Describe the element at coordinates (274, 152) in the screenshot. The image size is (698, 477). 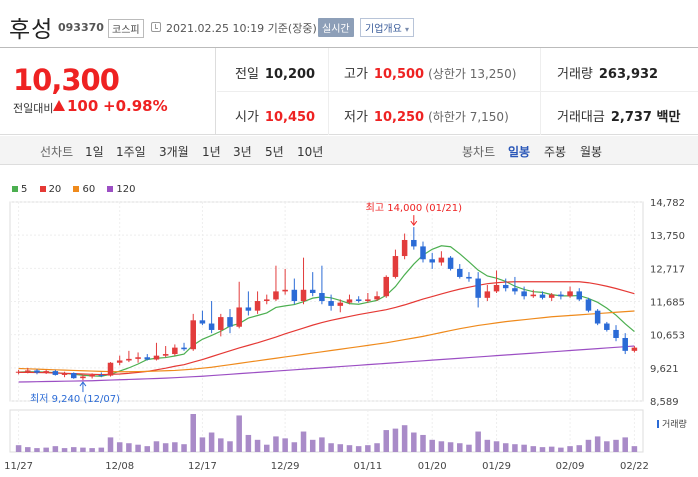
I see `range-5y: 5년` at that location.